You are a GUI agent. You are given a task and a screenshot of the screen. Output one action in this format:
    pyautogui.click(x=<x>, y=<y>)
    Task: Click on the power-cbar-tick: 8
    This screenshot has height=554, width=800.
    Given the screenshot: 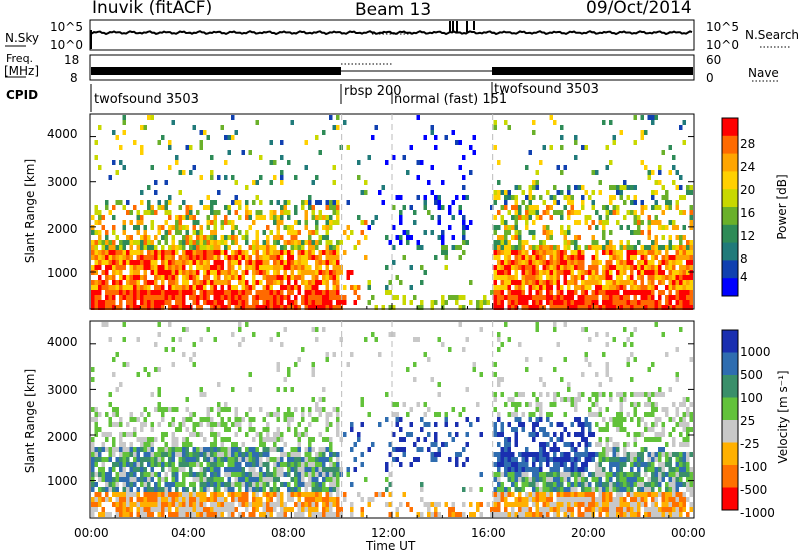 What is the action you would take?
    pyautogui.click(x=744, y=259)
    